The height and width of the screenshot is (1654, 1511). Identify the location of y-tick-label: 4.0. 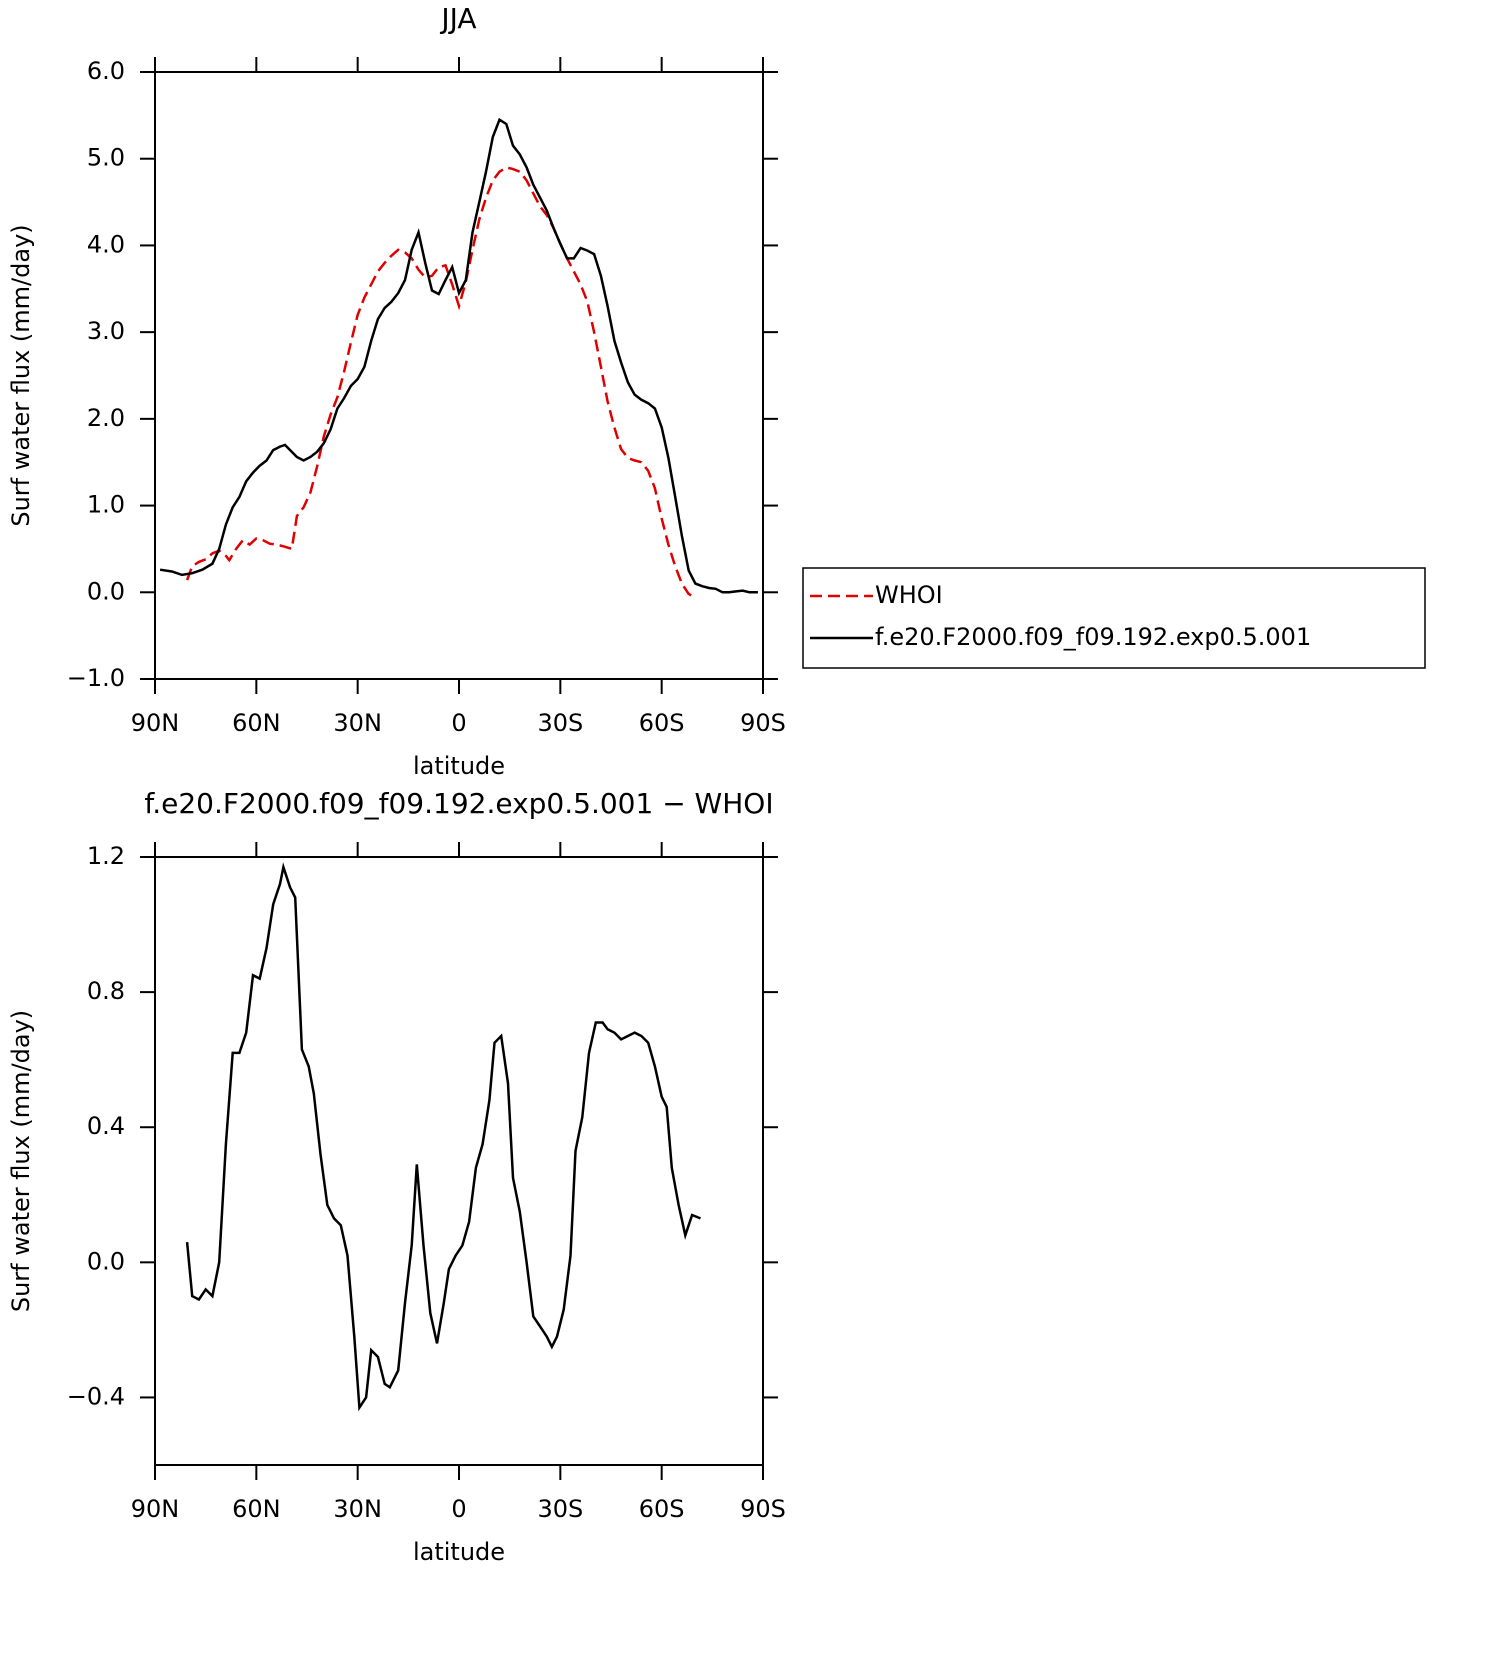
(106, 244).